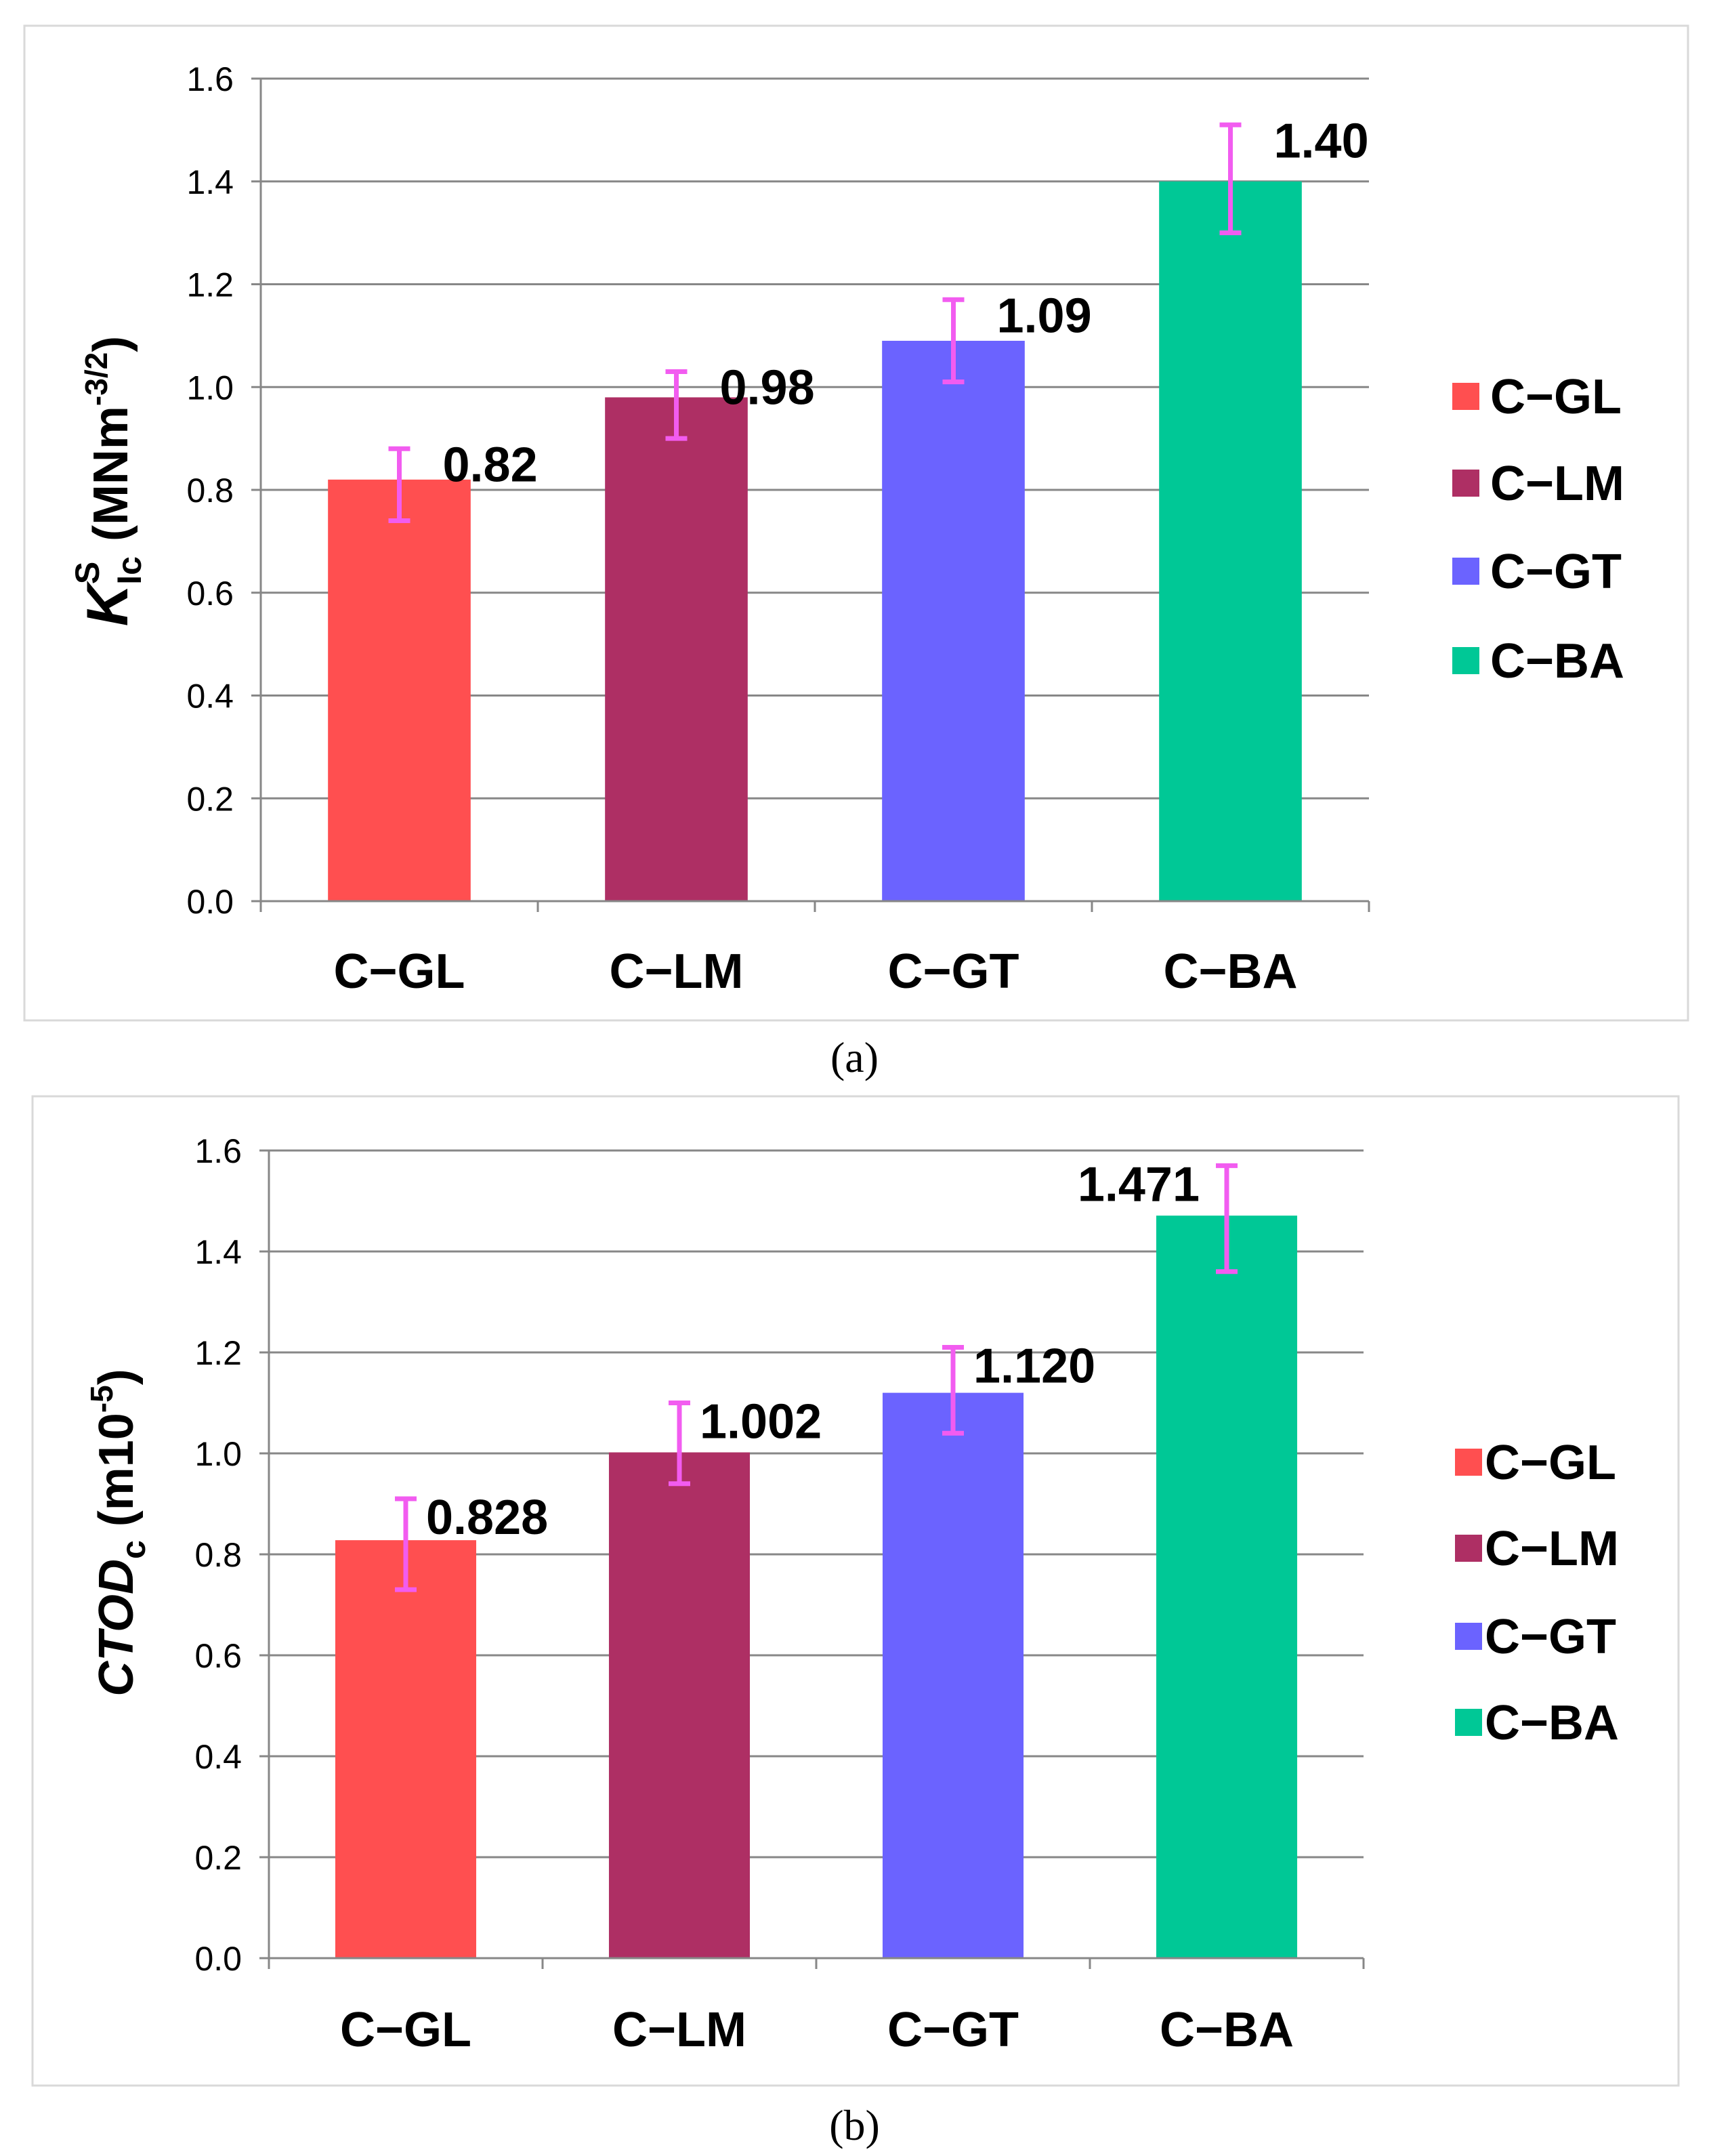 The width and height of the screenshot is (1709, 2156). What do you see at coordinates (1139, 1184) in the screenshot?
I see `data-label: 1.471` at bounding box center [1139, 1184].